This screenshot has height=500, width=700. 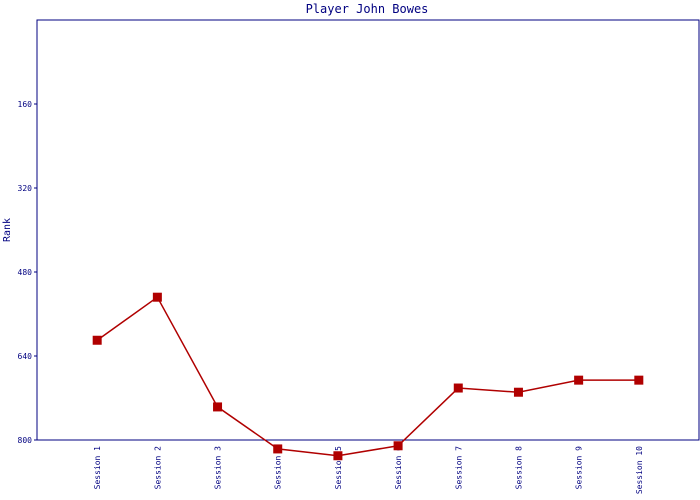 What do you see at coordinates (367, 9) in the screenshot?
I see `chart-title: Player John Bowes` at bounding box center [367, 9].